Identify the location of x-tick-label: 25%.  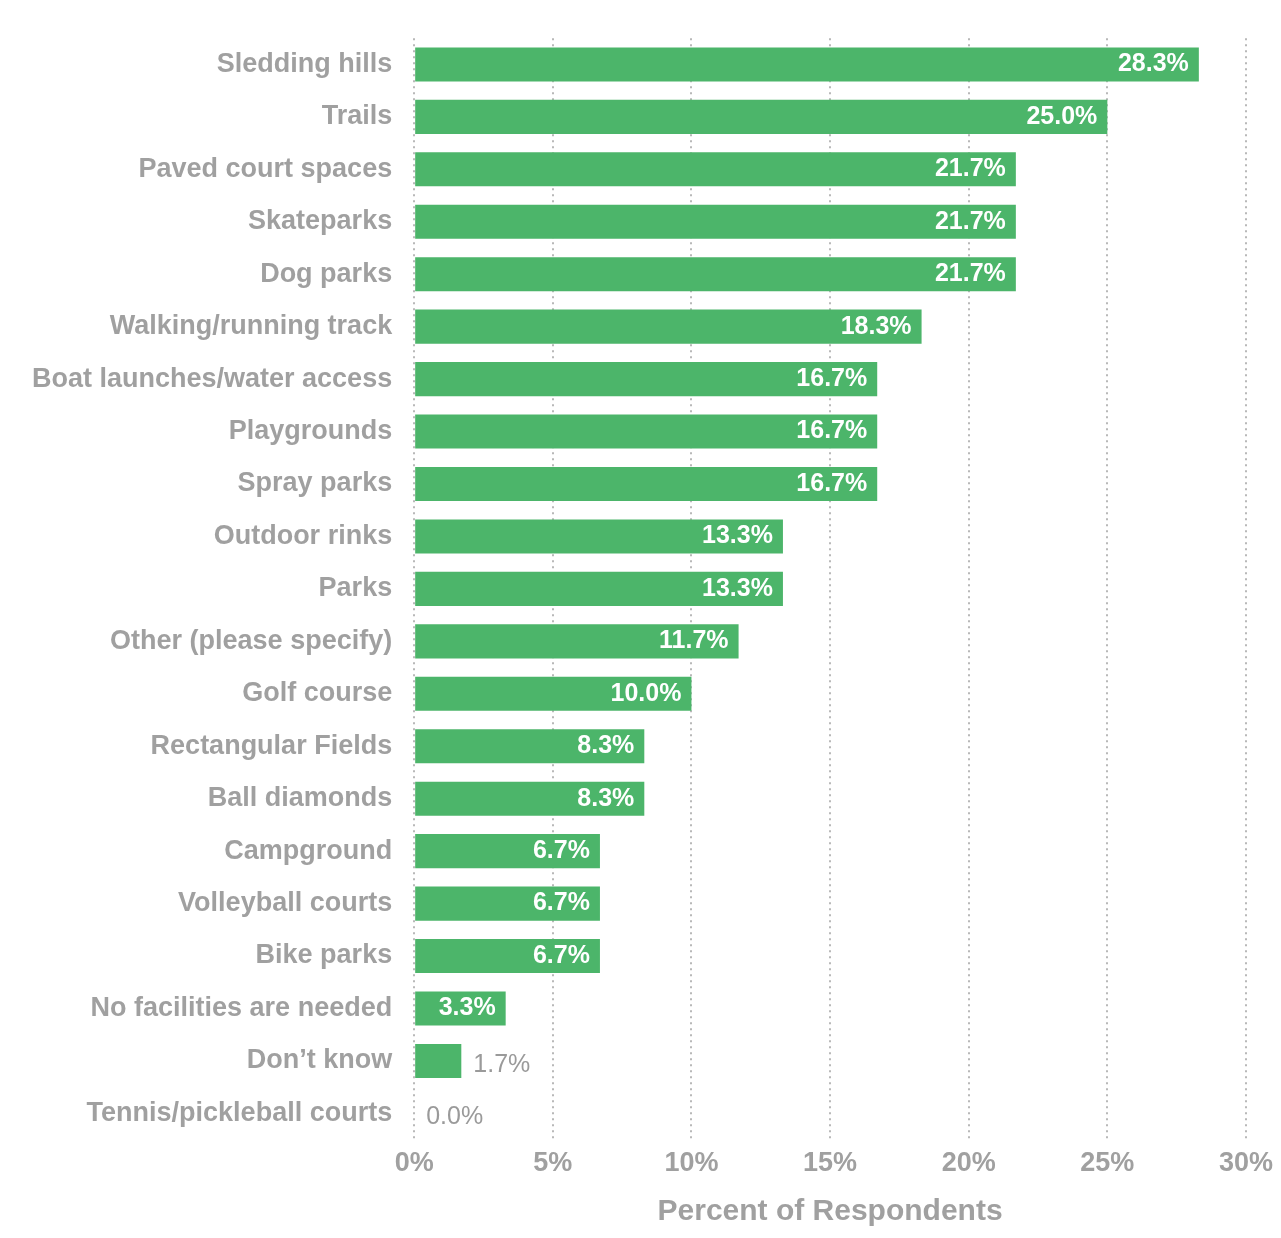
(1107, 1162).